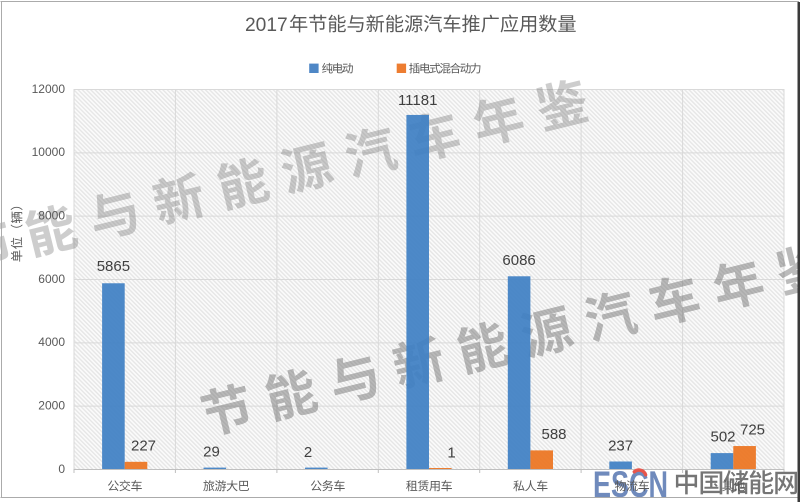 This screenshot has width=800, height=502. What do you see at coordinates (51, 216) in the screenshot?
I see `svg-text: 8000` at bounding box center [51, 216].